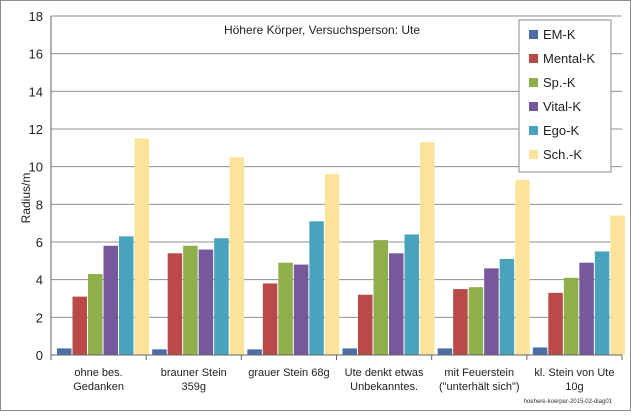  Describe the element at coordinates (36, 16) in the screenshot. I see `y-tick-label: 18` at that location.